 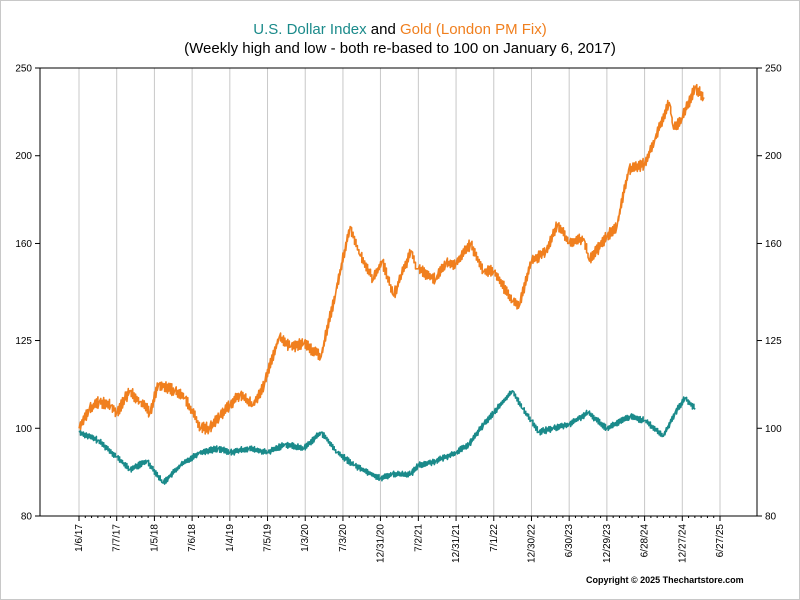 I want to click on y-tick-label-right: 80, so click(x=771, y=517).